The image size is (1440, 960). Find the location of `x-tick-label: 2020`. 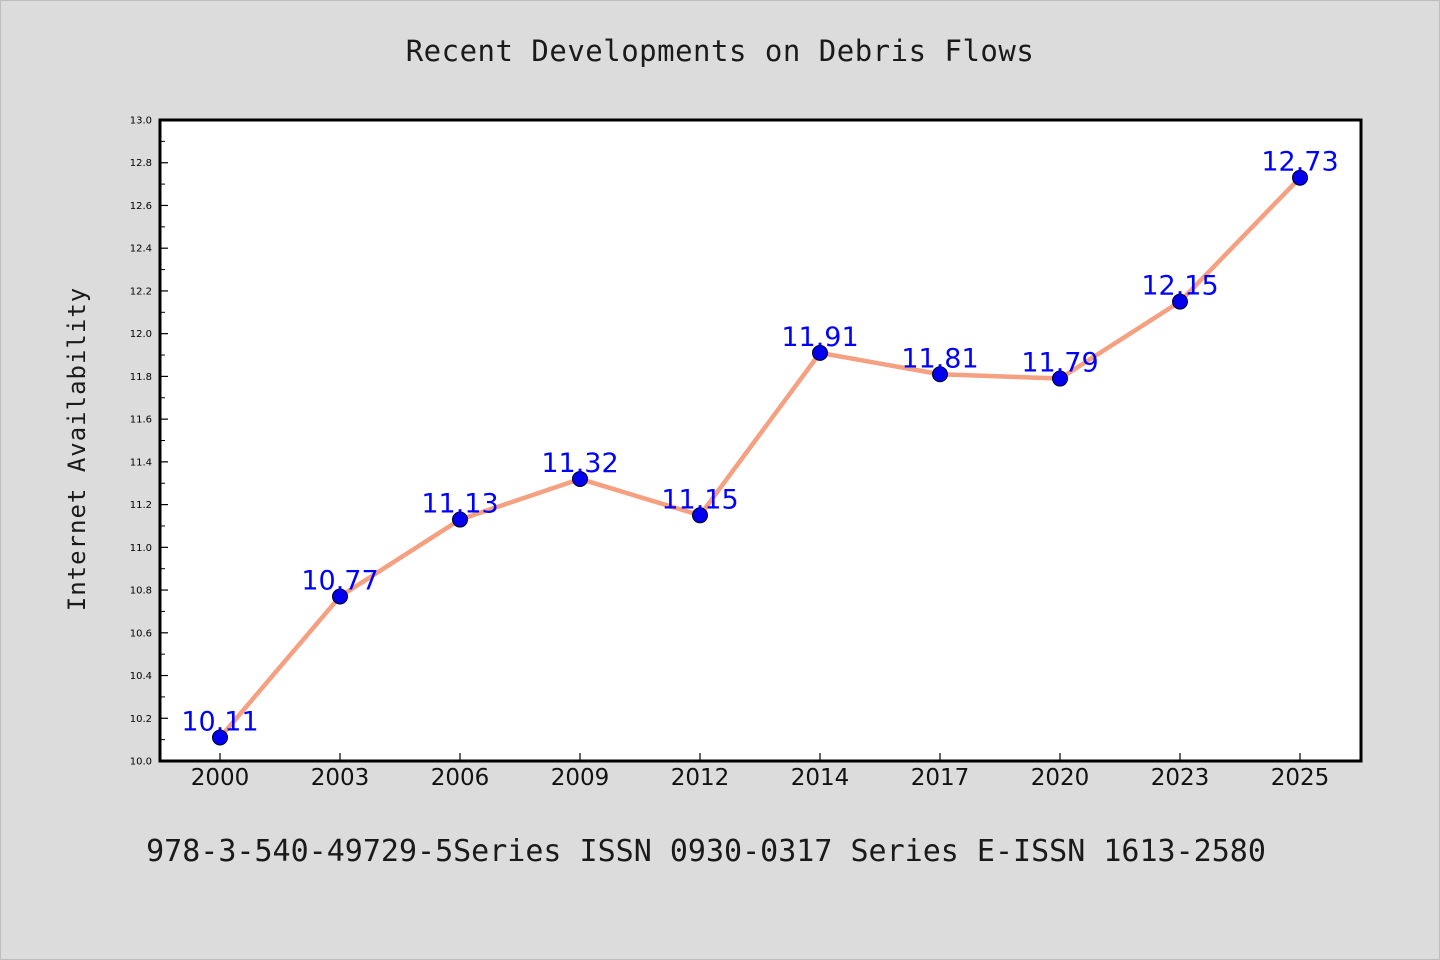

x-tick-label: 2020 is located at coordinates (1060, 778).